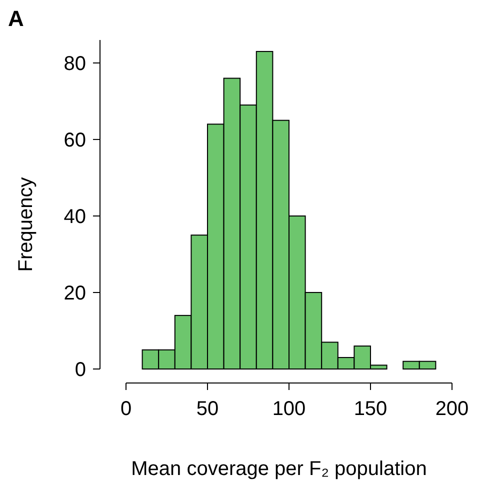 The width and height of the screenshot is (493, 487). I want to click on y-axis-title: Frequency, so click(26, 224).